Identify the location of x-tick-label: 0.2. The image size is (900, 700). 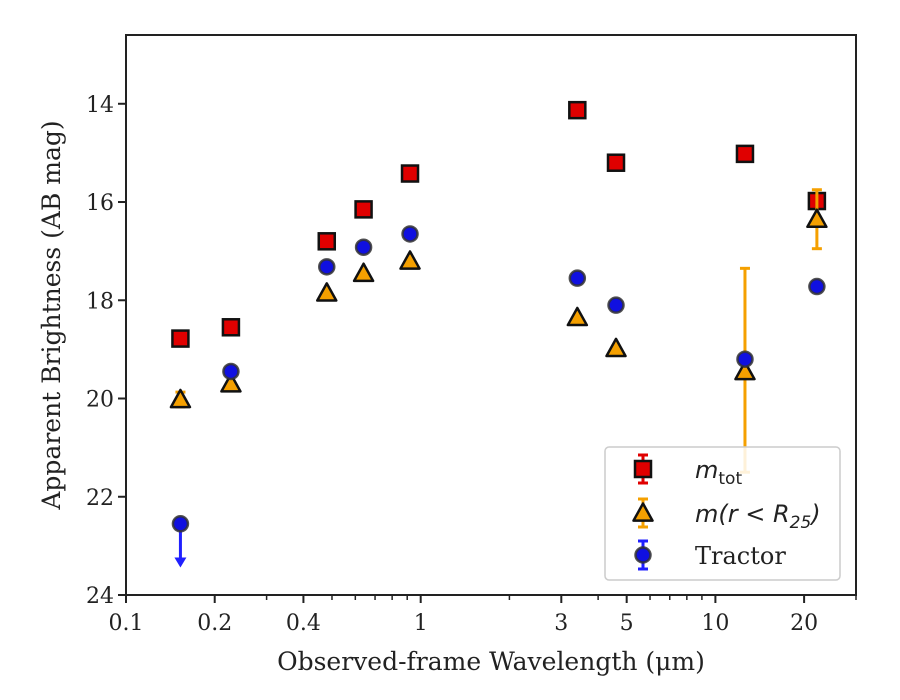
(214, 623).